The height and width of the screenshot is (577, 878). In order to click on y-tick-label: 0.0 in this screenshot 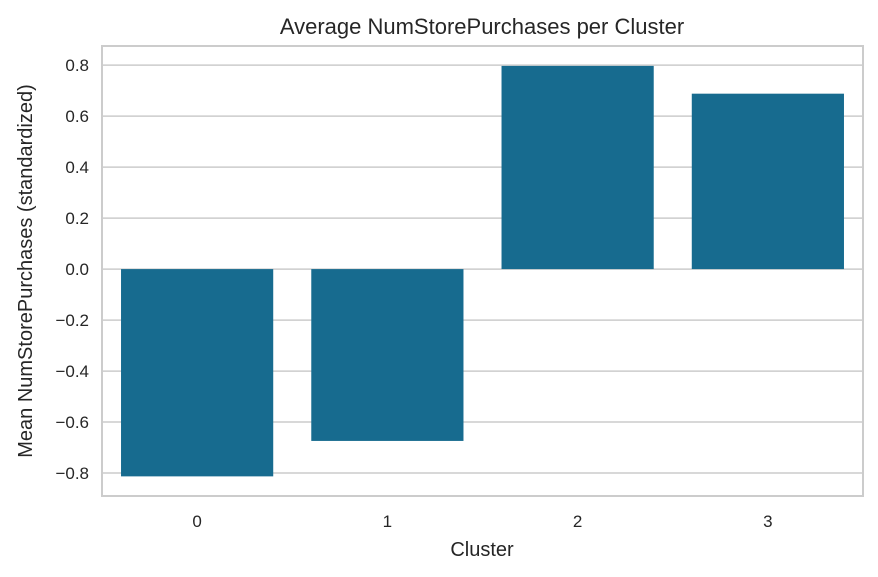, I will do `click(77, 269)`.